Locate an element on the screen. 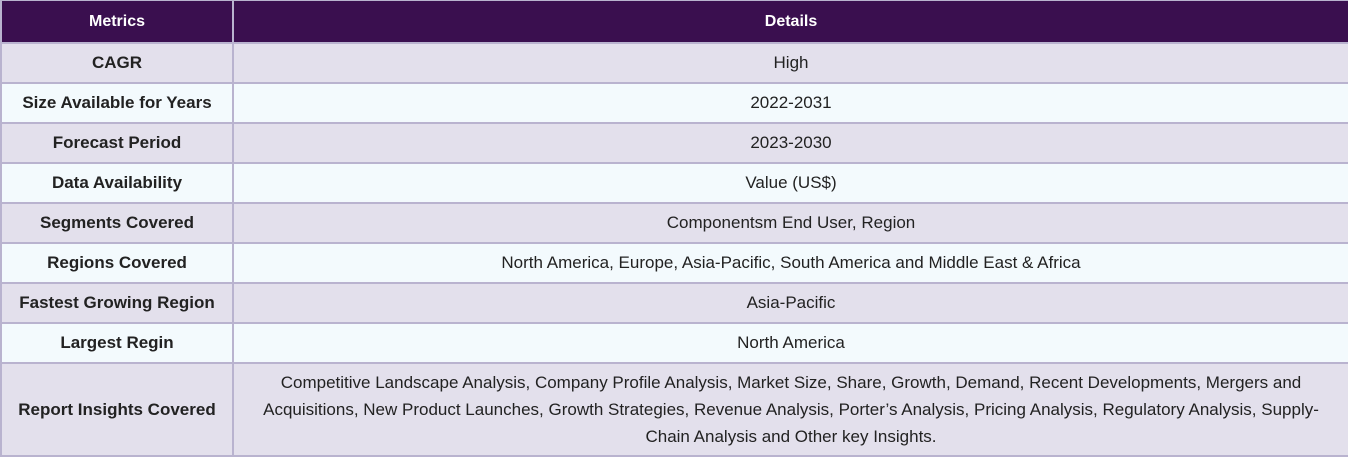 Image resolution: width=1348 pixels, height=466 pixels. metric-cell: Data Availability is located at coordinates (117, 183).